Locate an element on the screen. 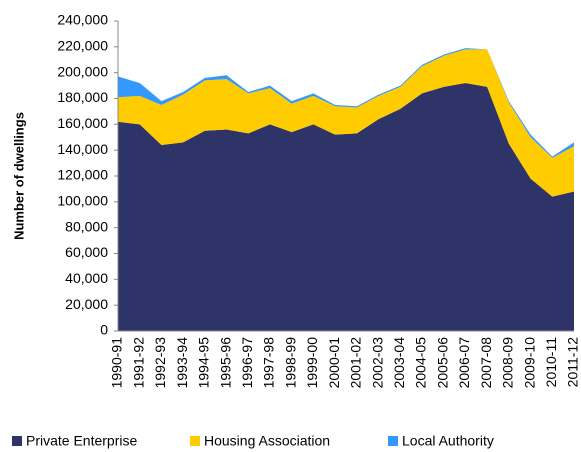 The width and height of the screenshot is (581, 452). legend-label: Local Authority is located at coordinates (448, 441).